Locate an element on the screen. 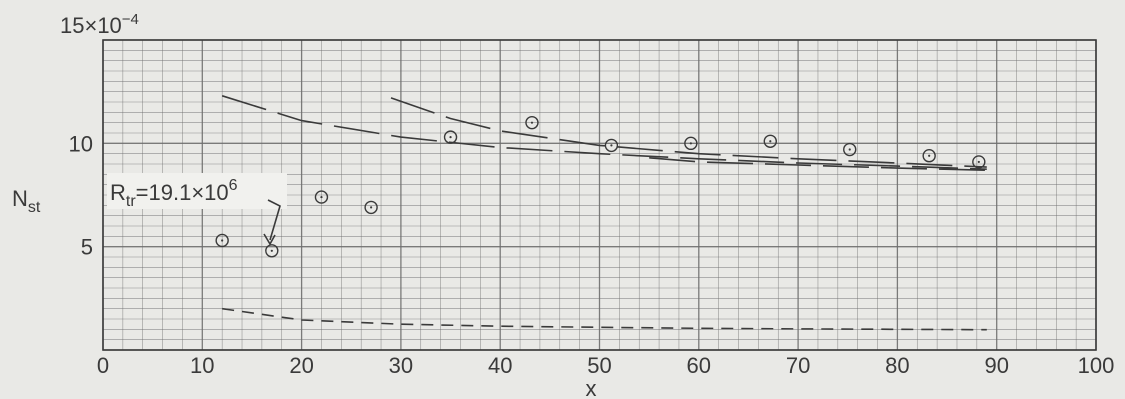 This screenshot has height=399, width=1125. transition-reynolds-annotation: Rtr=19.1×106 is located at coordinates (197, 209).